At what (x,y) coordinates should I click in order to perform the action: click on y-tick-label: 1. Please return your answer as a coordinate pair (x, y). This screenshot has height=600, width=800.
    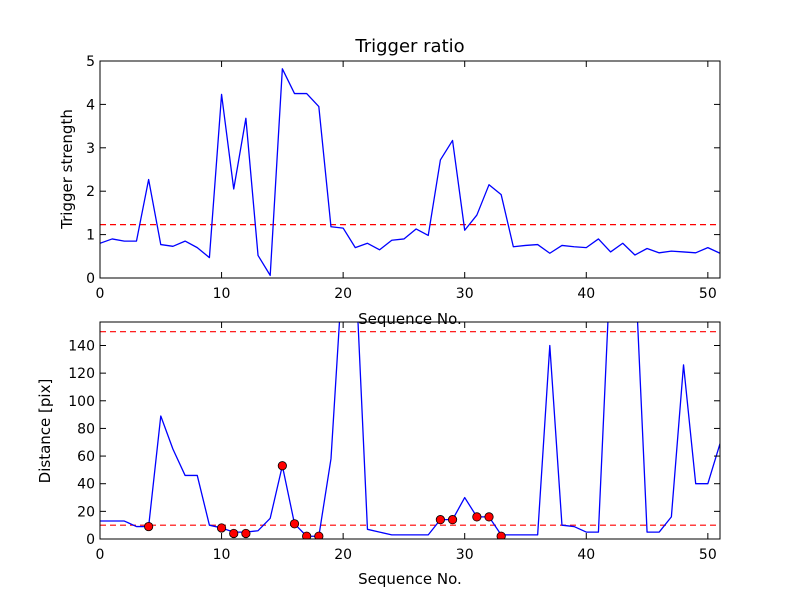
    Looking at the image, I should click on (90, 236).